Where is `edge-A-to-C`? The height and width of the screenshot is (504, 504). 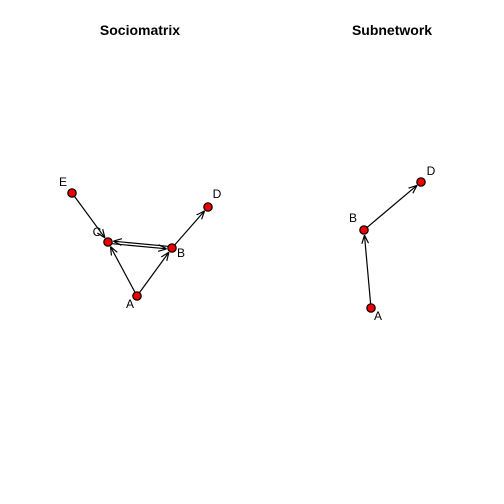 edge-A-to-C is located at coordinates (123, 270).